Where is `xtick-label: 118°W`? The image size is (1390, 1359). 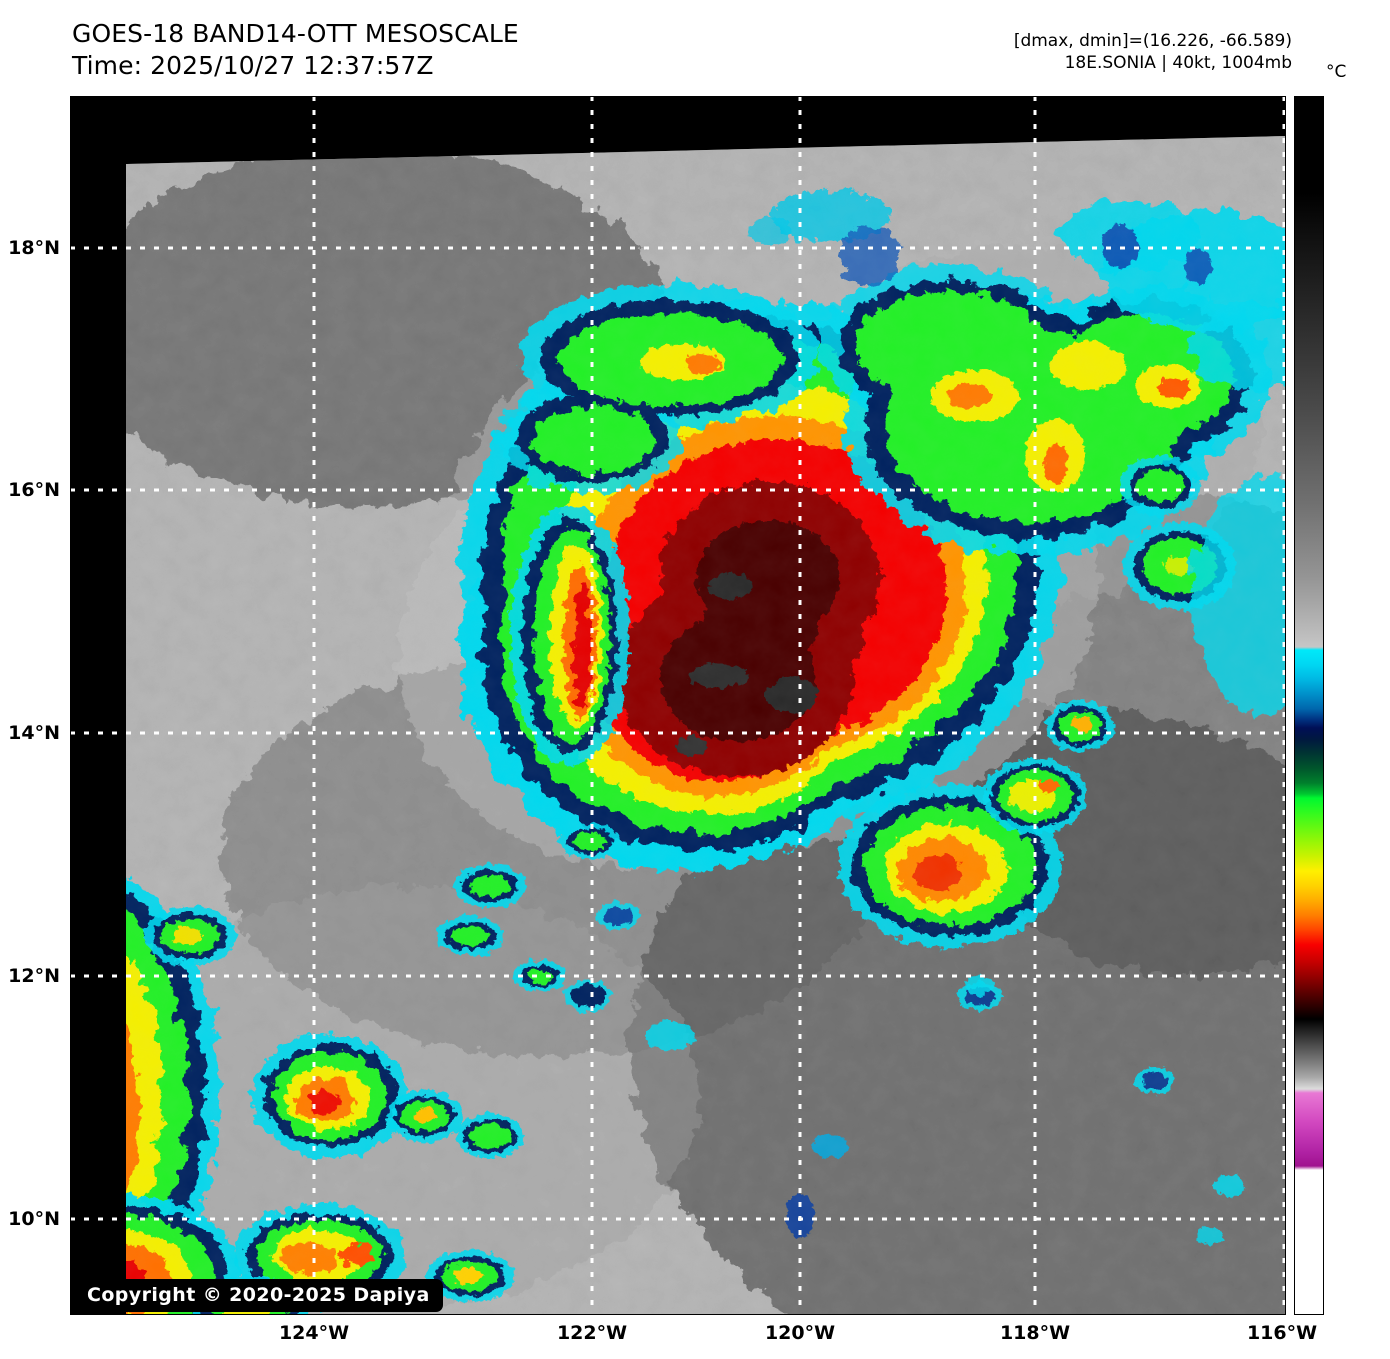 xtick-label: 118°W is located at coordinates (1035, 1333).